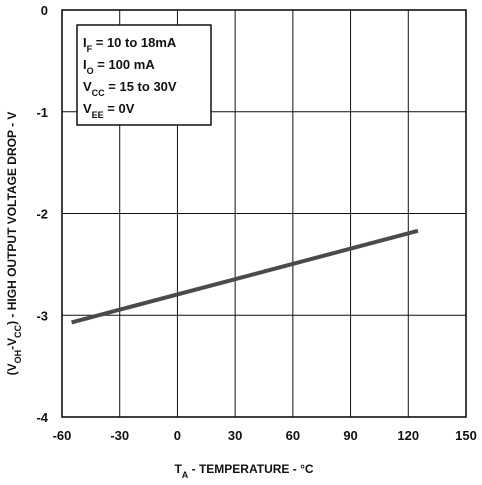 Image resolution: width=482 pixels, height=485 pixels. Describe the element at coordinates (119, 66) in the screenshot. I see `legend-entry: IO = 100 mA` at that location.